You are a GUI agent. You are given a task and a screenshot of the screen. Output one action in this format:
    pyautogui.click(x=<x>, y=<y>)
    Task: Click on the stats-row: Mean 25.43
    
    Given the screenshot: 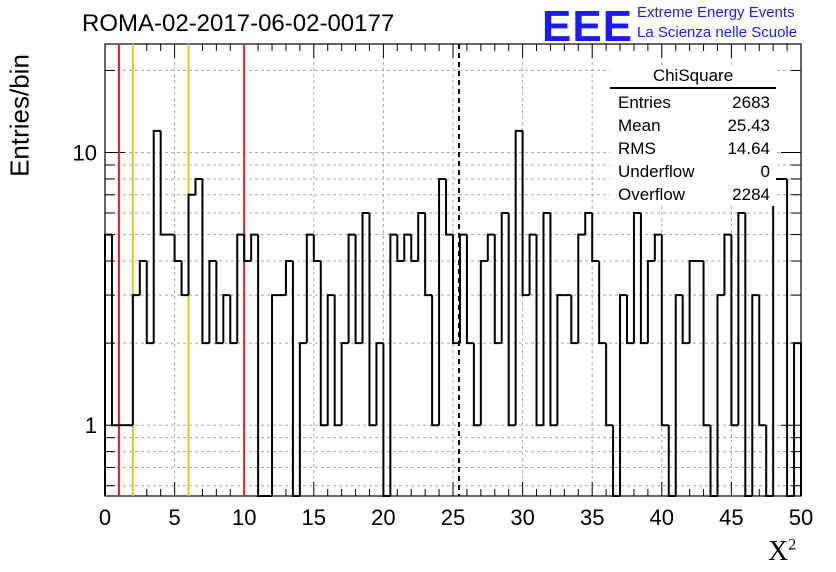 What is the action you would take?
    pyautogui.click(x=693, y=125)
    